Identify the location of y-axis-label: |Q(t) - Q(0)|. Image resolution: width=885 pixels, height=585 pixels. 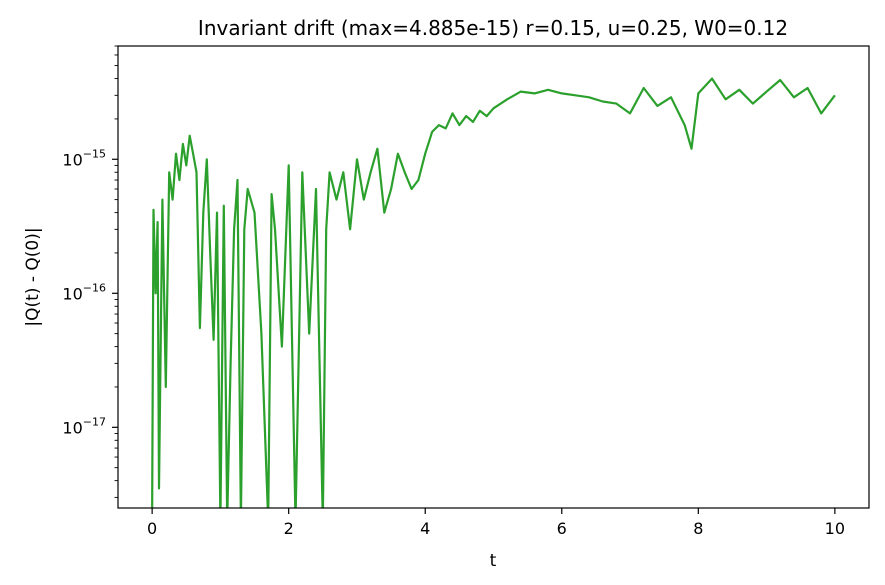
(33, 276).